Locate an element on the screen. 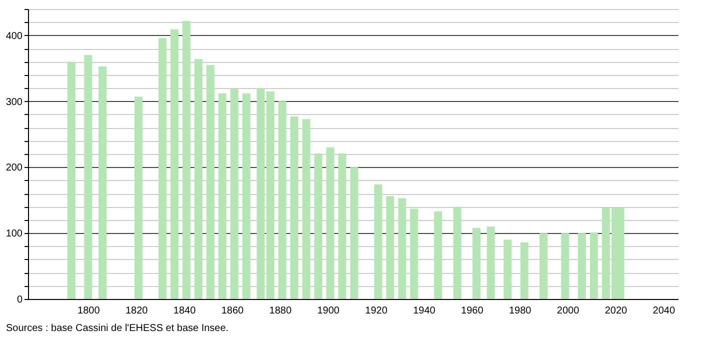  x-tick-label: 1960 is located at coordinates (472, 311).